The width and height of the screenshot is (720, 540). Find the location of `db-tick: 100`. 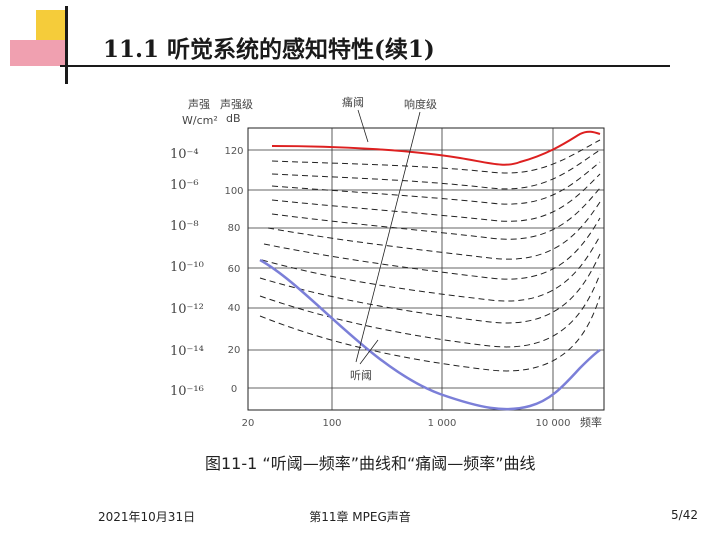

db-tick: 100 is located at coordinates (233, 191).